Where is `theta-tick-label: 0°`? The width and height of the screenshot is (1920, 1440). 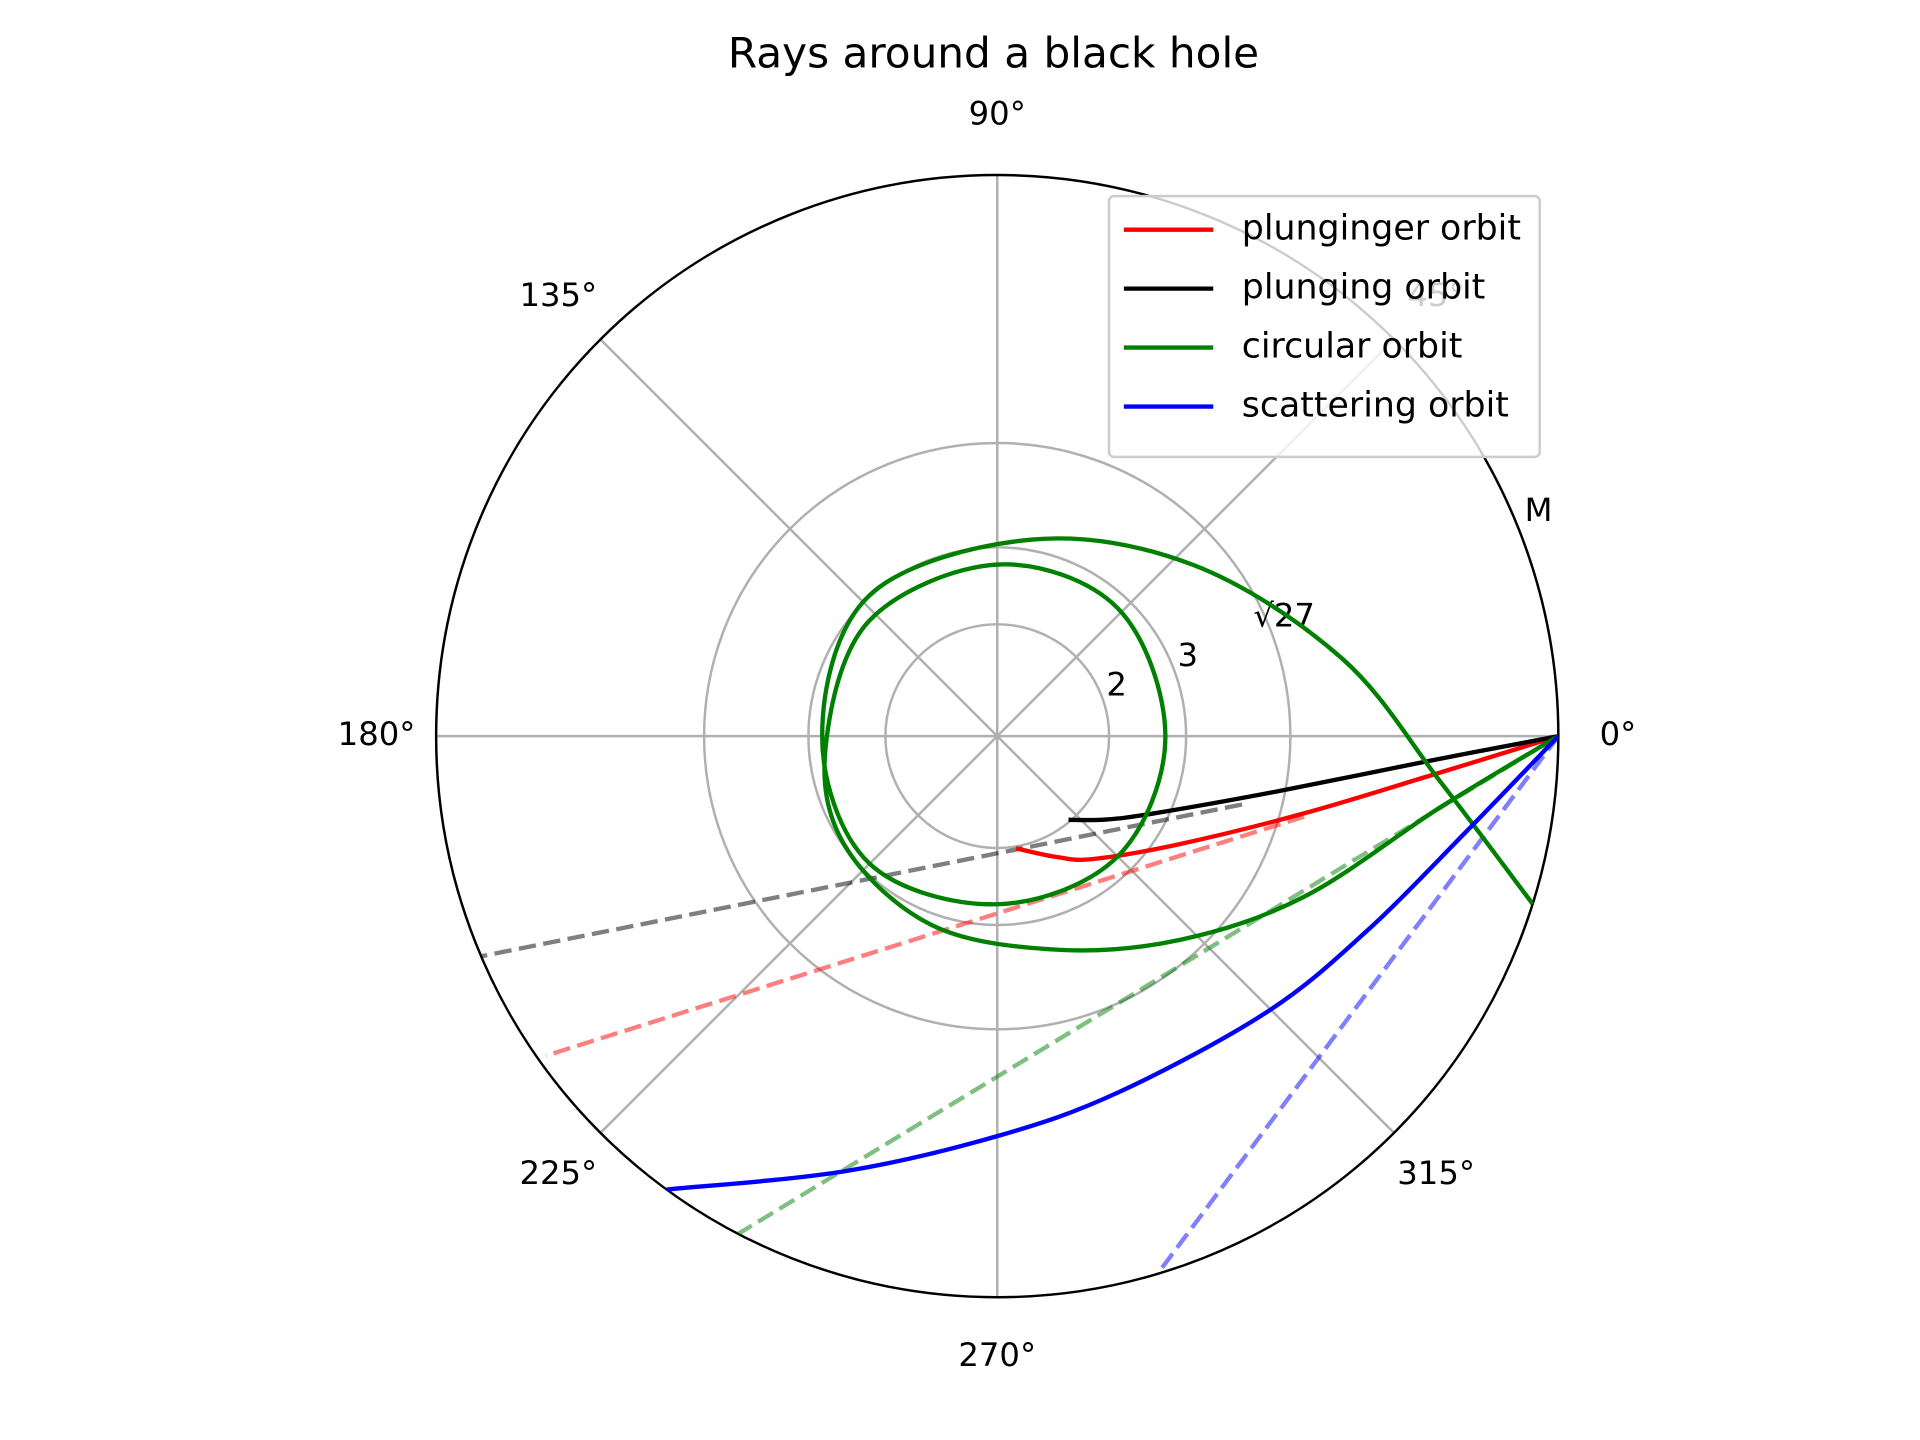 theta-tick-label: 0° is located at coordinates (1618, 734).